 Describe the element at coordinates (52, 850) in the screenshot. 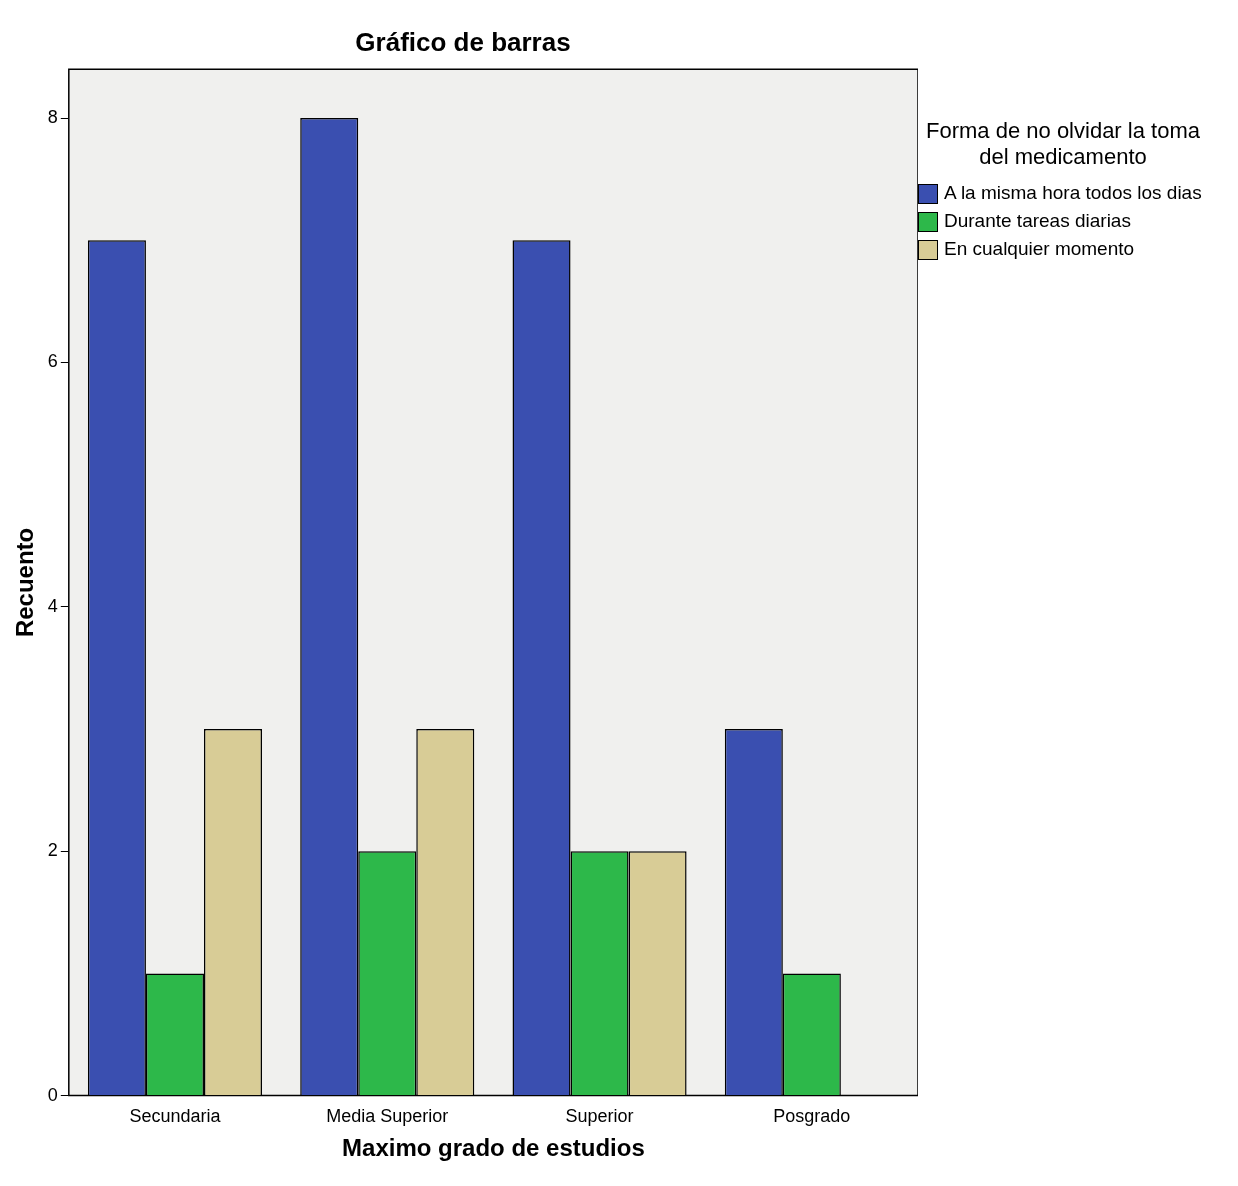

I see `y-tick-label: 2` at that location.